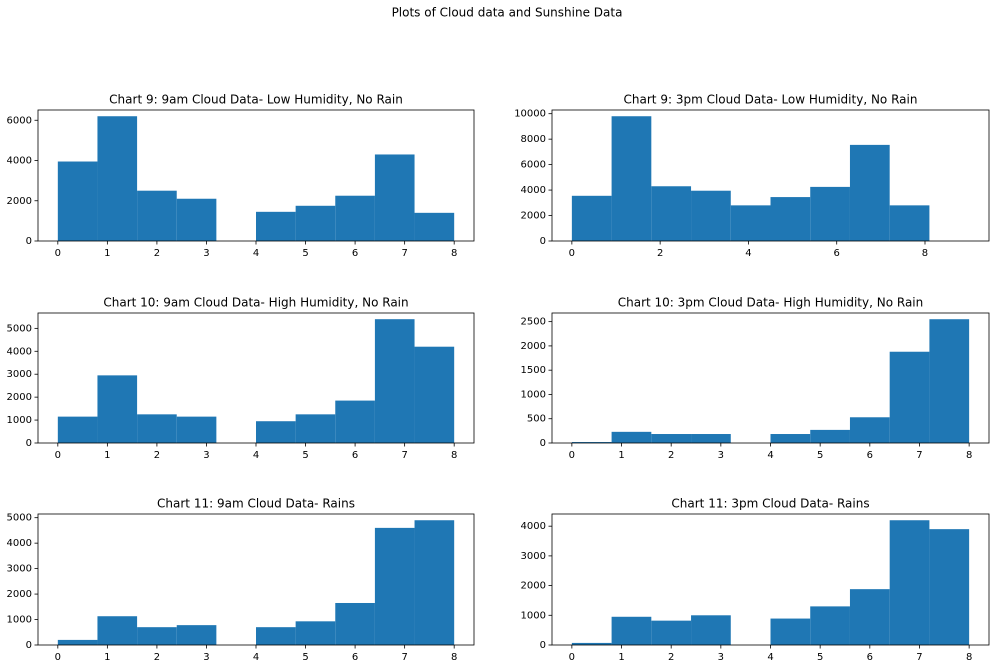 This screenshot has height=669, width=995. I want to click on y-tick-label: 6000, so click(19, 120).